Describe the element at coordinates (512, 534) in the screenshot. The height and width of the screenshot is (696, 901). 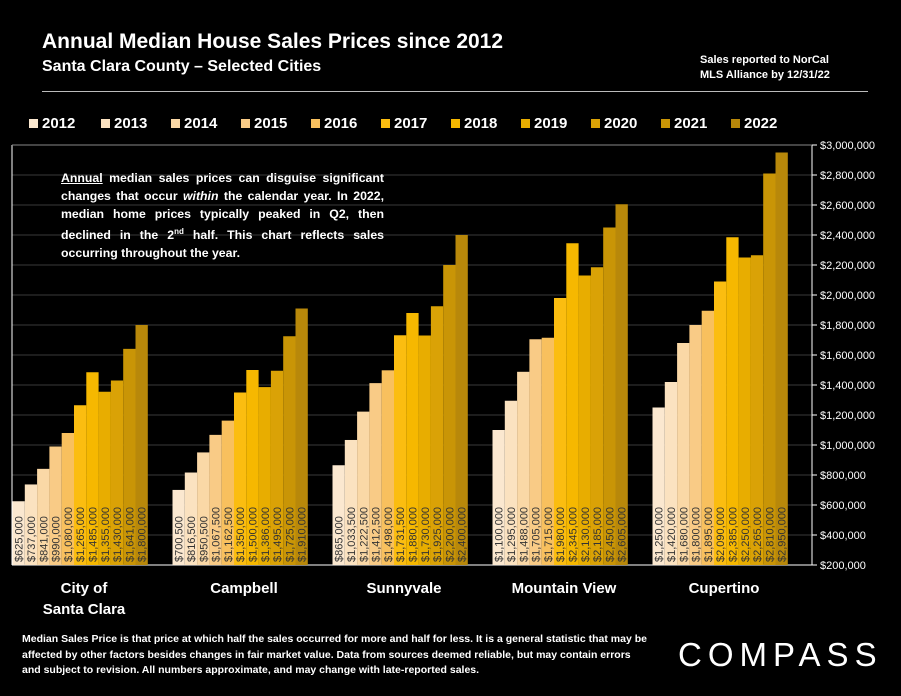
I see `data-label: $1,295,000` at that location.